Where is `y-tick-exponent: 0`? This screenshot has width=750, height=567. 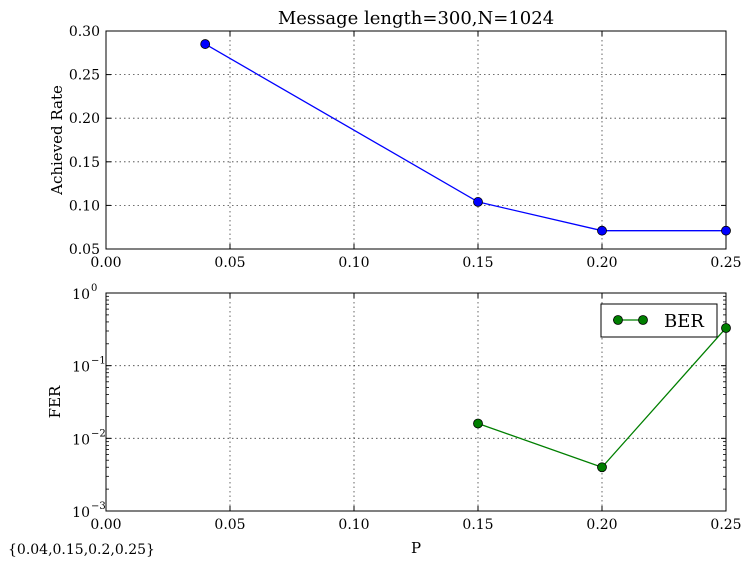 y-tick-exponent: 0 is located at coordinates (94, 288).